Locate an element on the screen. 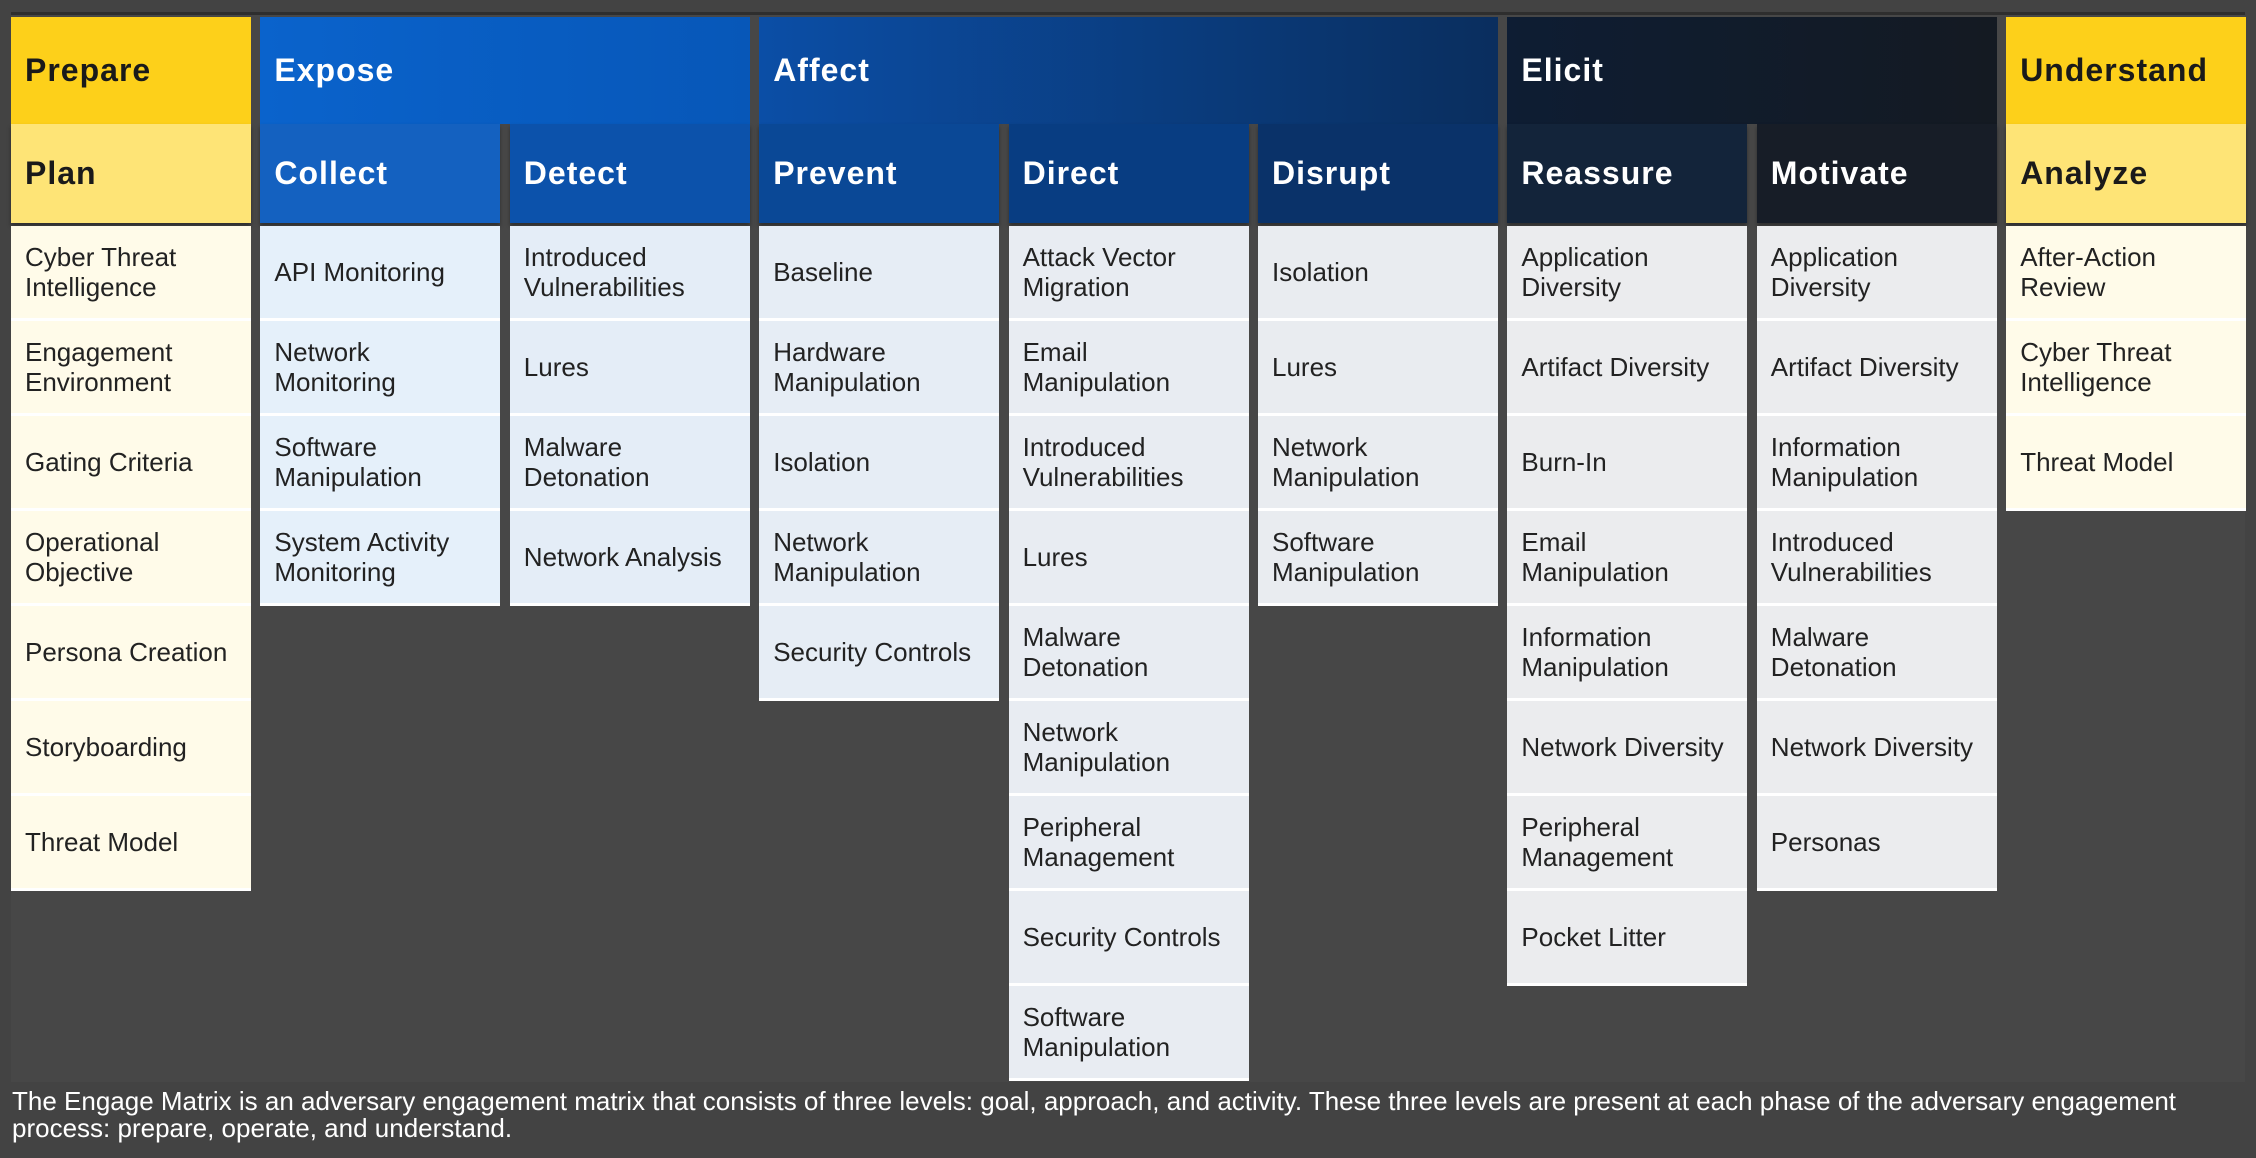  goal-header: Prepare is located at coordinates (131, 70).